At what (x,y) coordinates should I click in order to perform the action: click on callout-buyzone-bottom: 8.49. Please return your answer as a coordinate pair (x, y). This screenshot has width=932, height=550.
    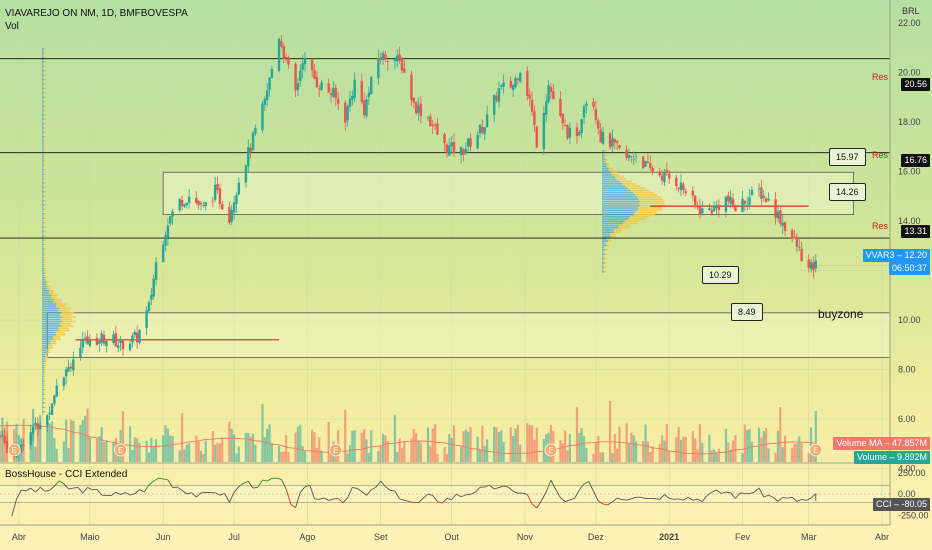
    Looking at the image, I should click on (747, 312).